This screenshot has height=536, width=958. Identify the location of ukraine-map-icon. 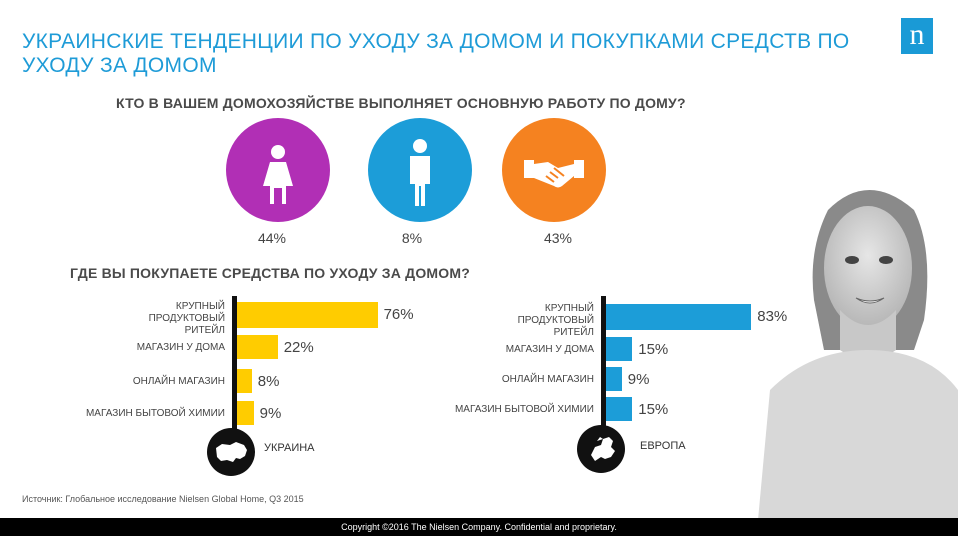
(231, 452).